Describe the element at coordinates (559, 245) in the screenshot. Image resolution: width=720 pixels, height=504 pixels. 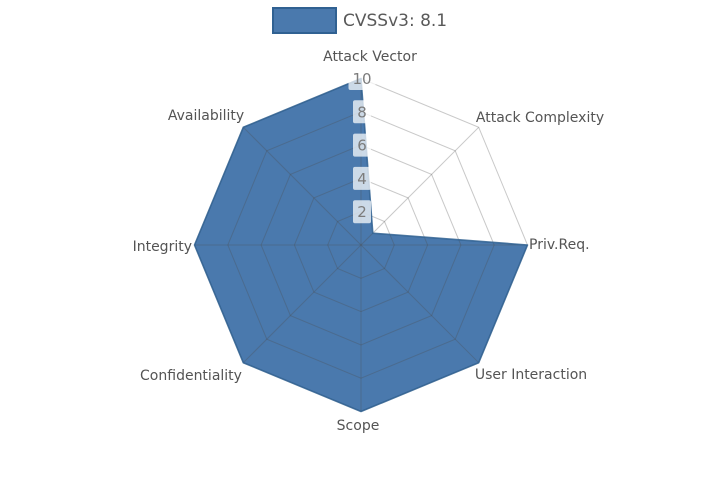
I see `axis-label-priv-req: Priv.Req.` at that location.